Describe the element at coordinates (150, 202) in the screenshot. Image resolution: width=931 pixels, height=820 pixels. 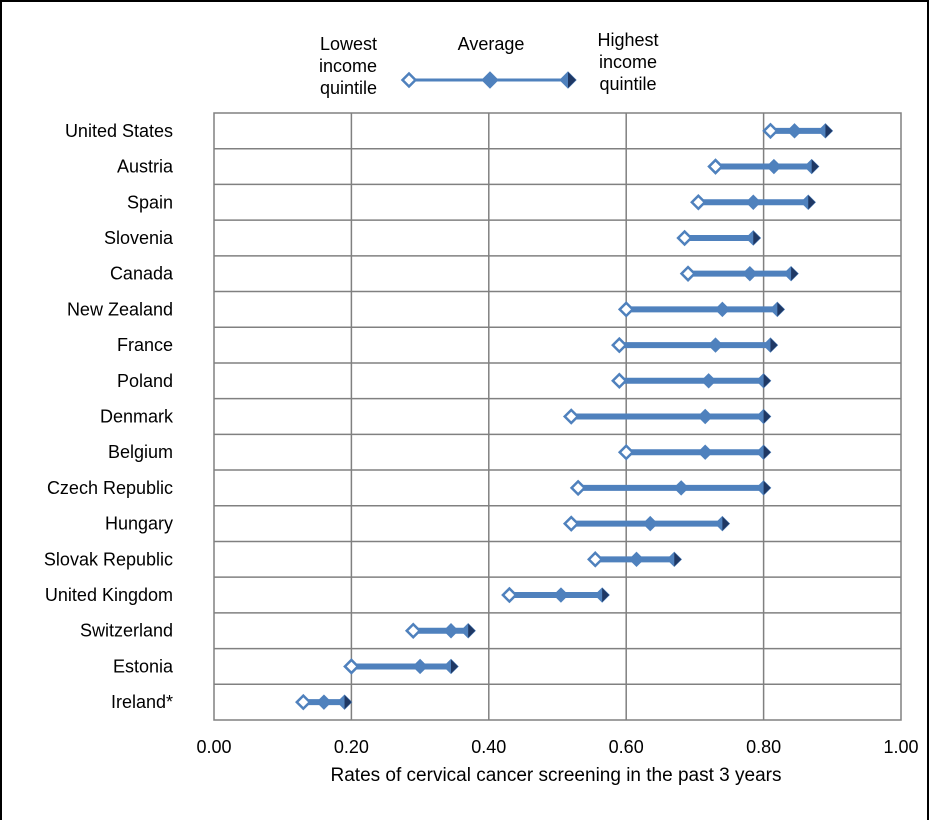
I see `category-label: Spain` at that location.